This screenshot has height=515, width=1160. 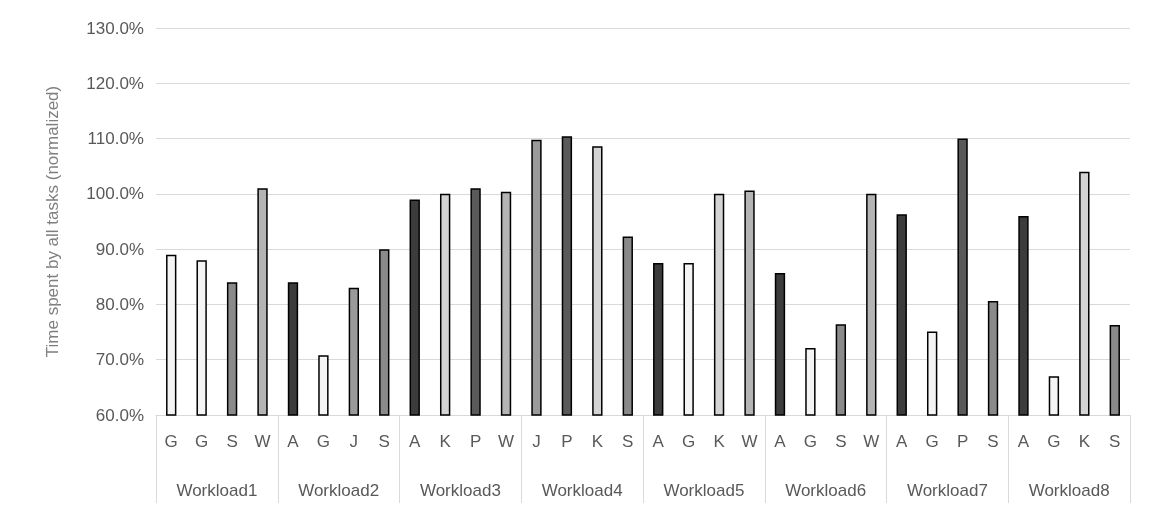 I want to click on y-tick-label: 90.0%, so click(x=119, y=249).